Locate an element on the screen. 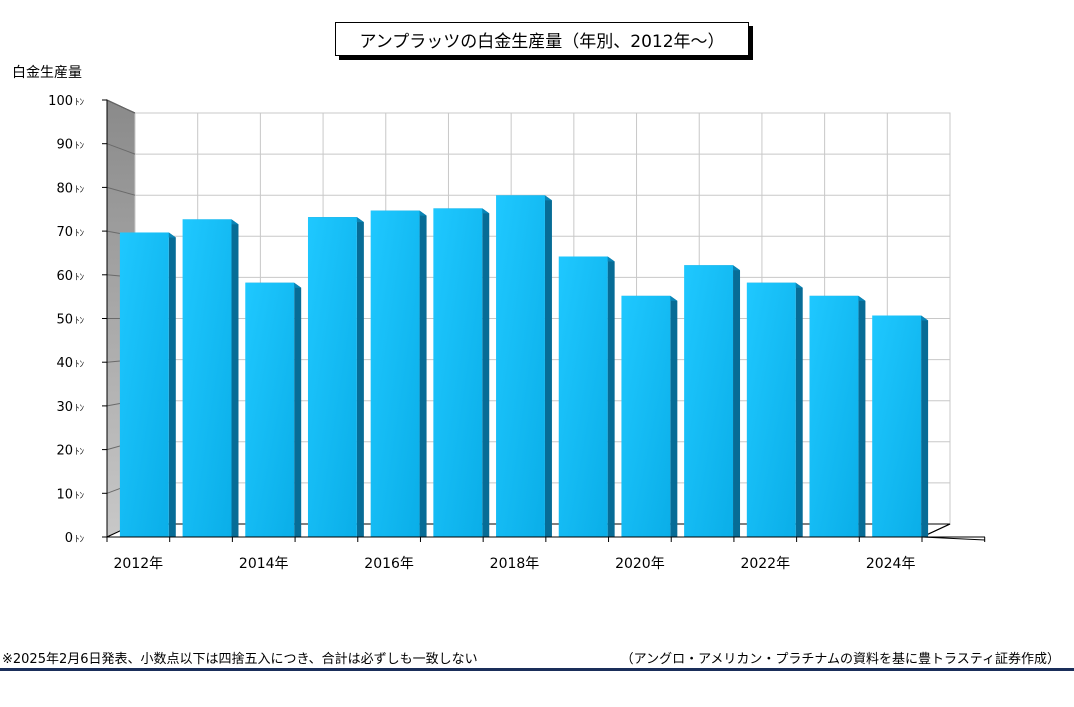 The height and width of the screenshot is (707, 1074). bar-2019年 is located at coordinates (583, 396).